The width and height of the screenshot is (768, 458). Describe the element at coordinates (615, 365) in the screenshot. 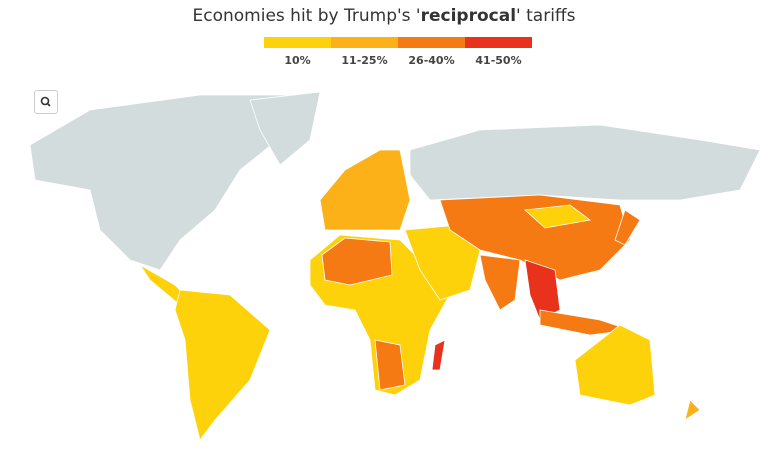

I see `australia` at that location.